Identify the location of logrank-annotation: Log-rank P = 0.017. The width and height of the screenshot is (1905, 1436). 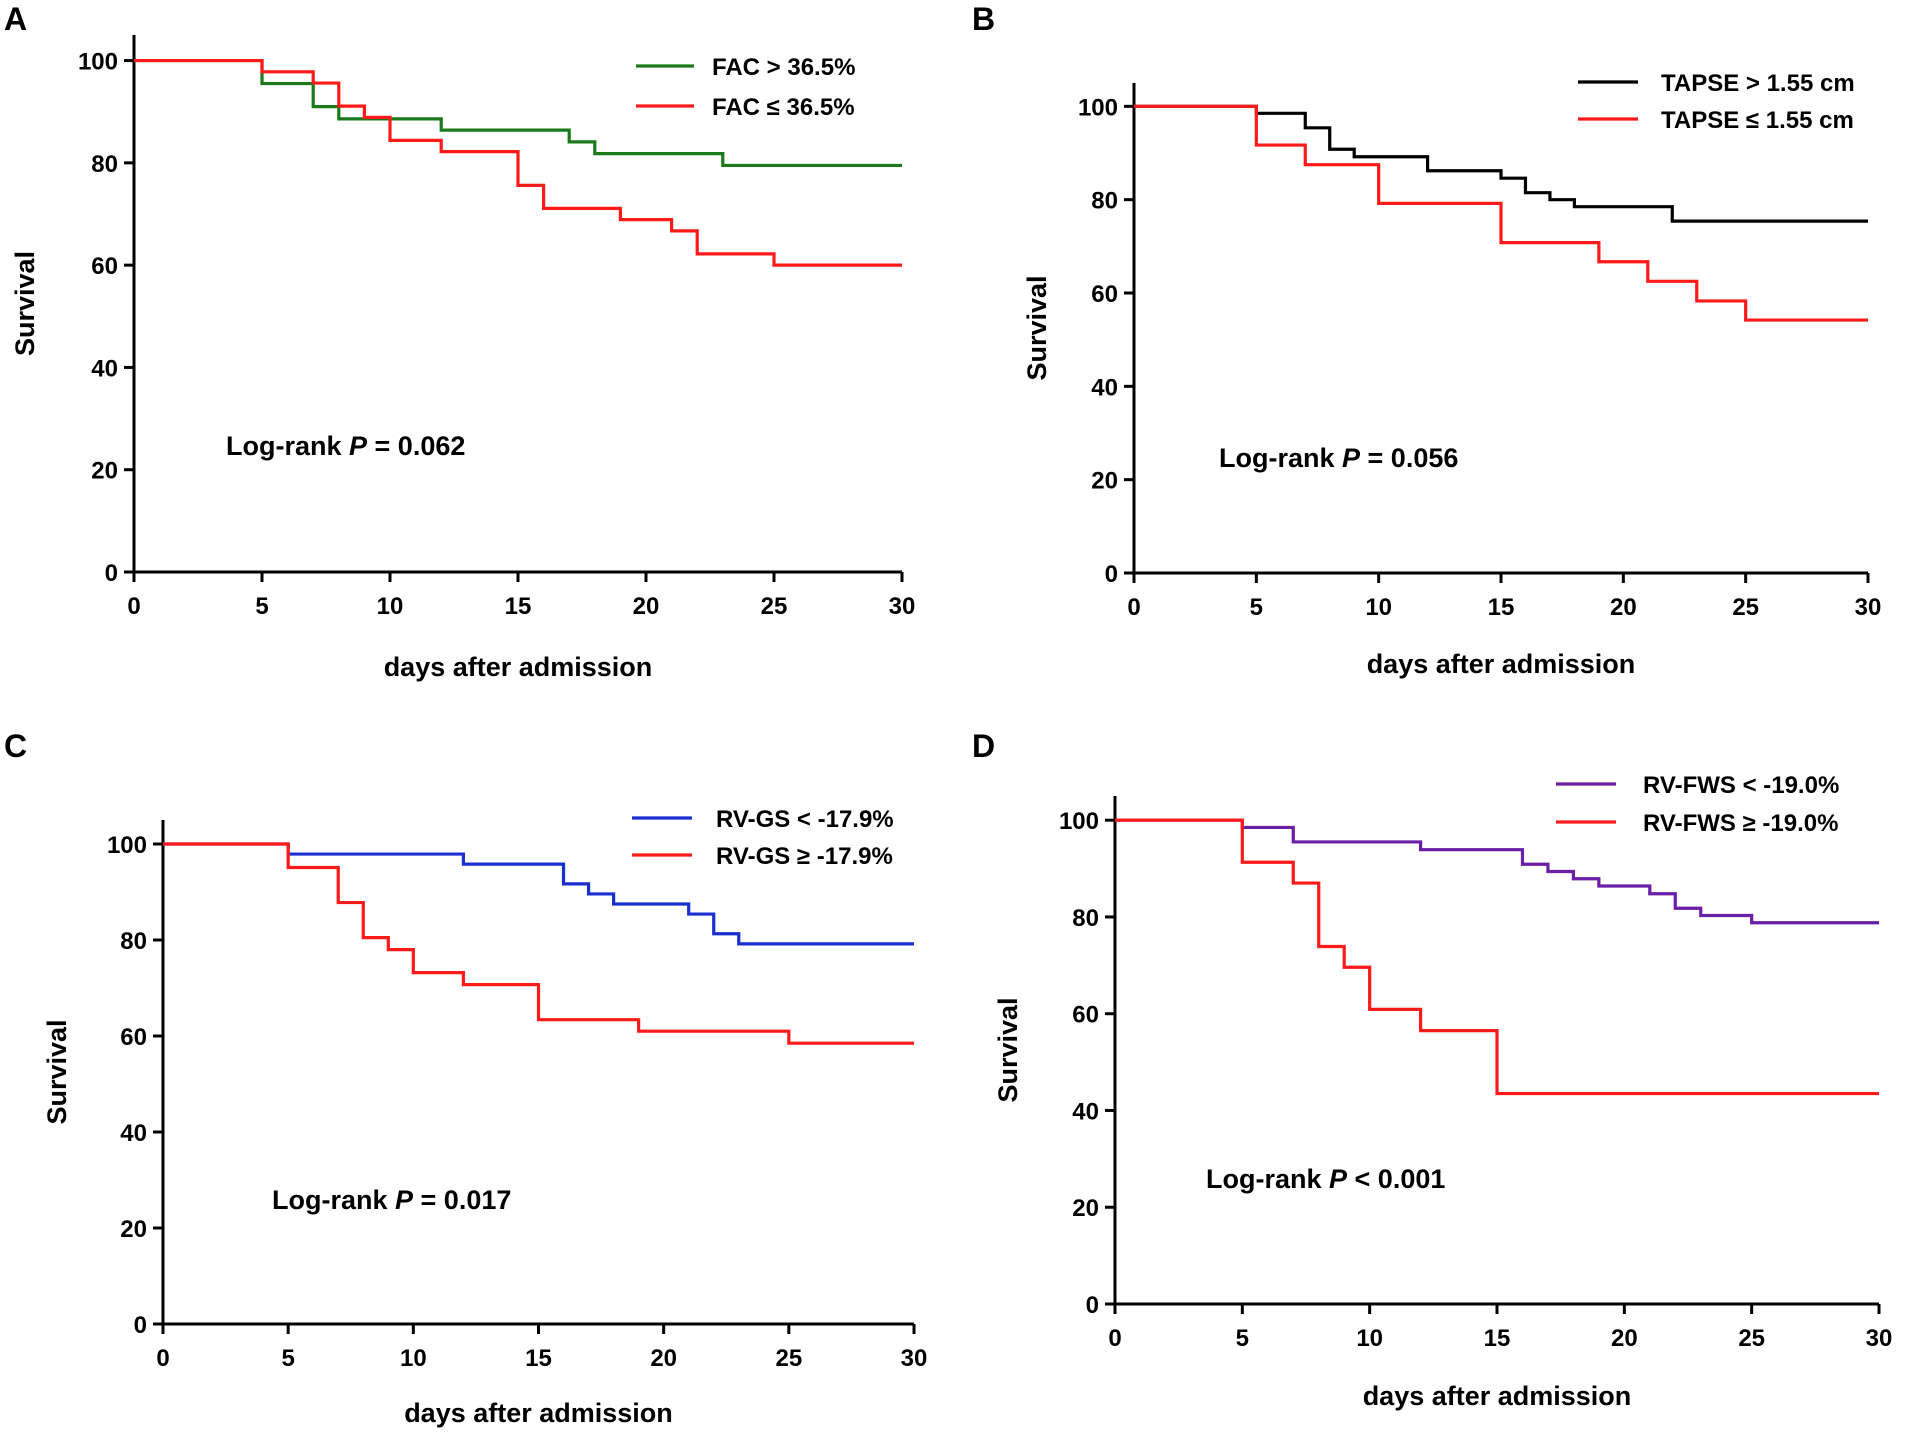
(391, 1200).